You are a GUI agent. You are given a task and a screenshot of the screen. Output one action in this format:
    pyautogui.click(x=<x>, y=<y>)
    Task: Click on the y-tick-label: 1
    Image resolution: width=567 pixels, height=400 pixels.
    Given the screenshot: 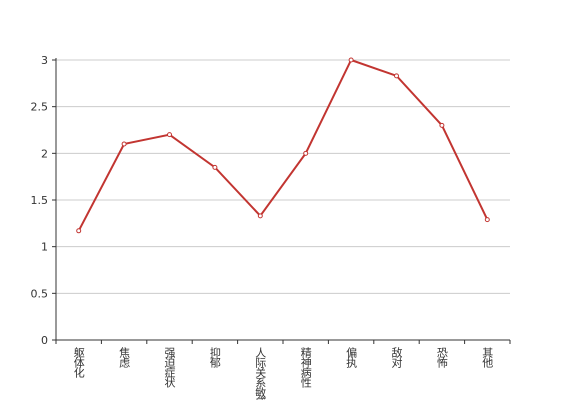 What is the action you would take?
    pyautogui.click(x=44, y=247)
    